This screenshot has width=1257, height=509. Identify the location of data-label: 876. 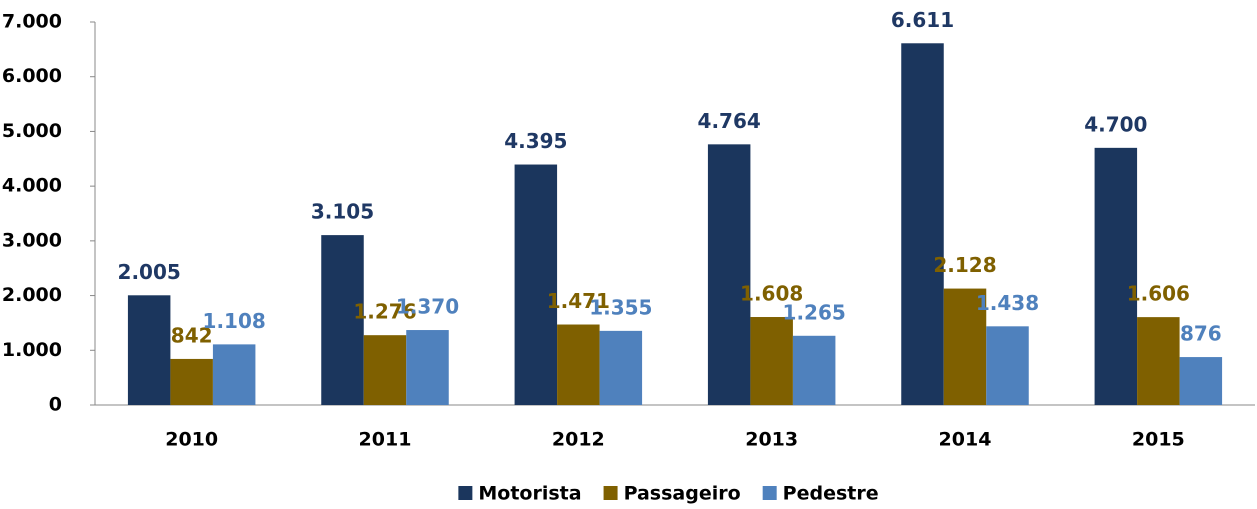
(1201, 334).